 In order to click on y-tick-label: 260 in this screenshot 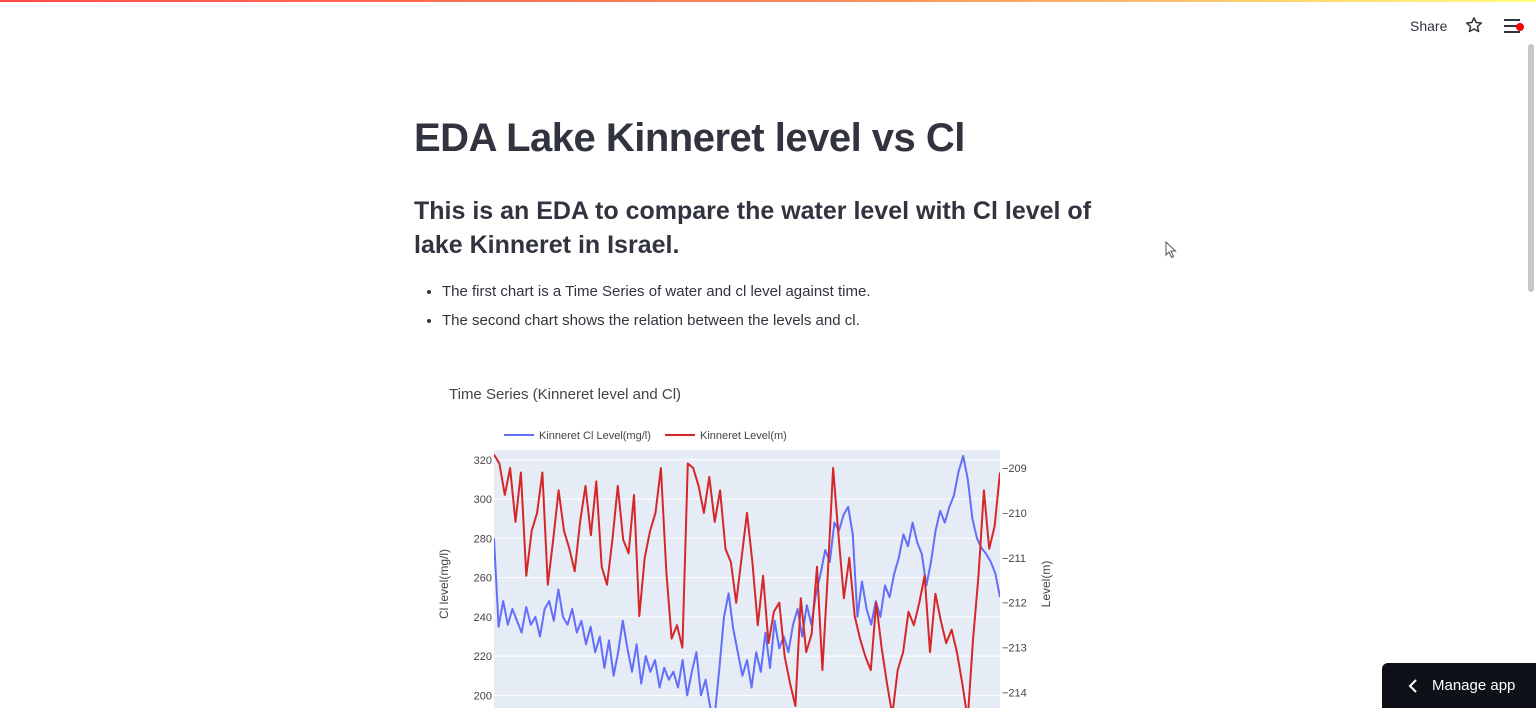, I will do `click(483, 579)`.